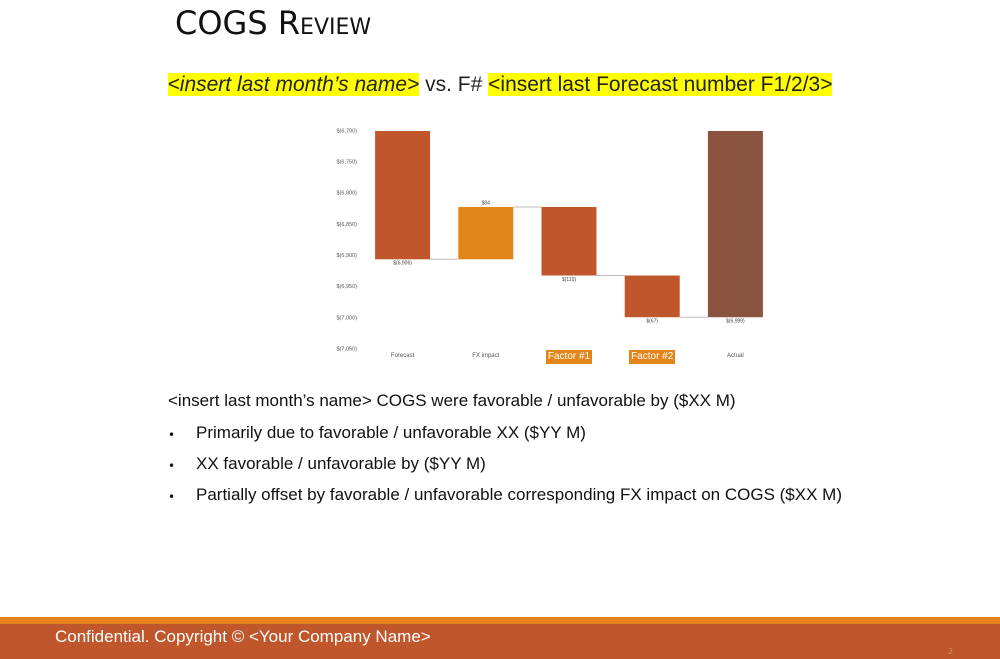 Image resolution: width=1000 pixels, height=659 pixels. I want to click on data-label: $(6,906), so click(402, 264).